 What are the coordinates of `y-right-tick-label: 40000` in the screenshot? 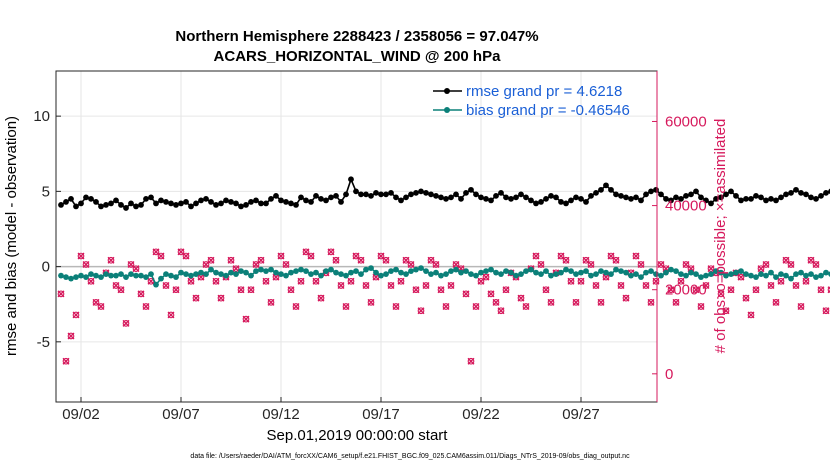 It's located at (686, 206).